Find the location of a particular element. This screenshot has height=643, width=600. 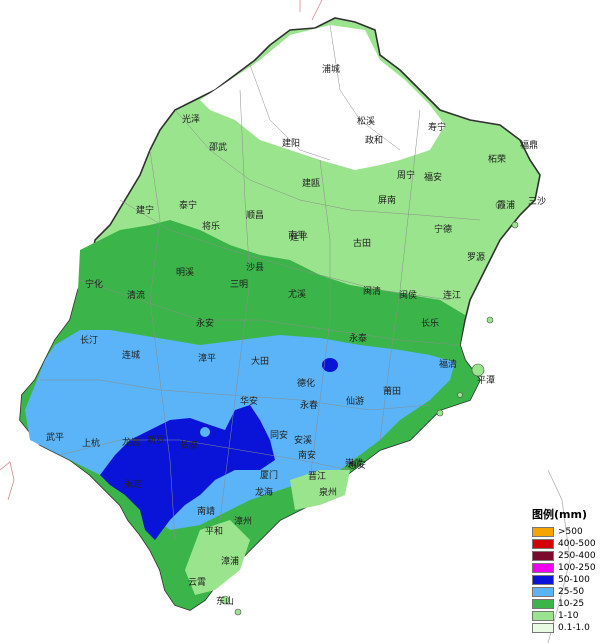

place-label: 明溪 is located at coordinates (185, 272).